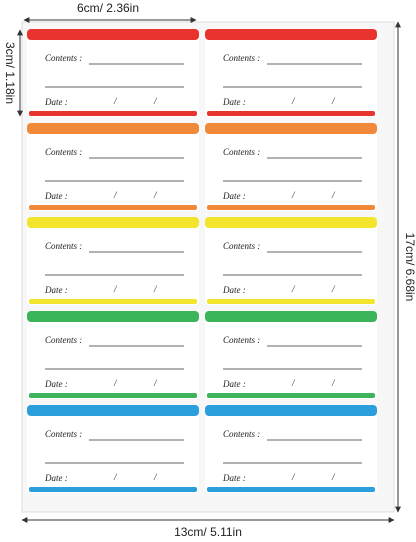  I want to click on label-width: 6cm/ 2.36in, so click(108, 8).